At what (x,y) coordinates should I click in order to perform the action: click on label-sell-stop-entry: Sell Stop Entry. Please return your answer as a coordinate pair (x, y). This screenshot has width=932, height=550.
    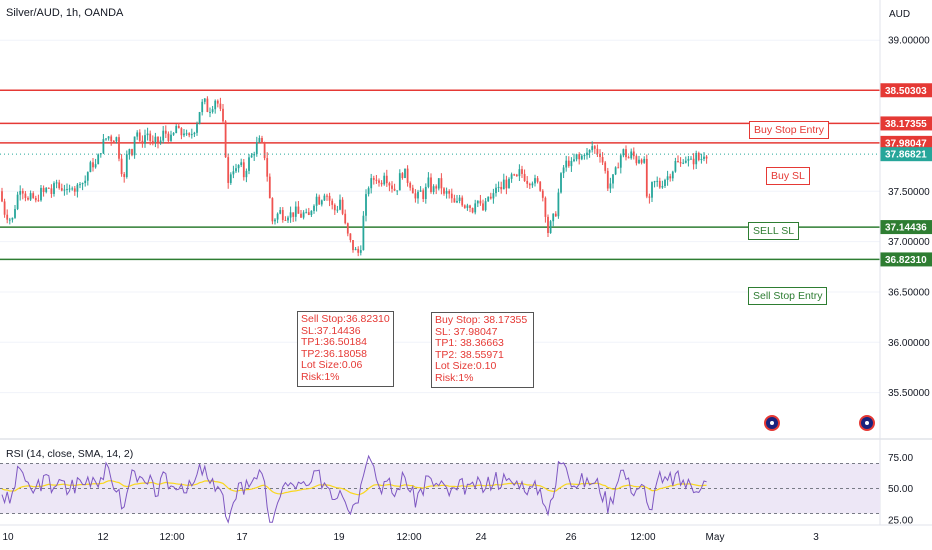
    Looking at the image, I should click on (788, 296).